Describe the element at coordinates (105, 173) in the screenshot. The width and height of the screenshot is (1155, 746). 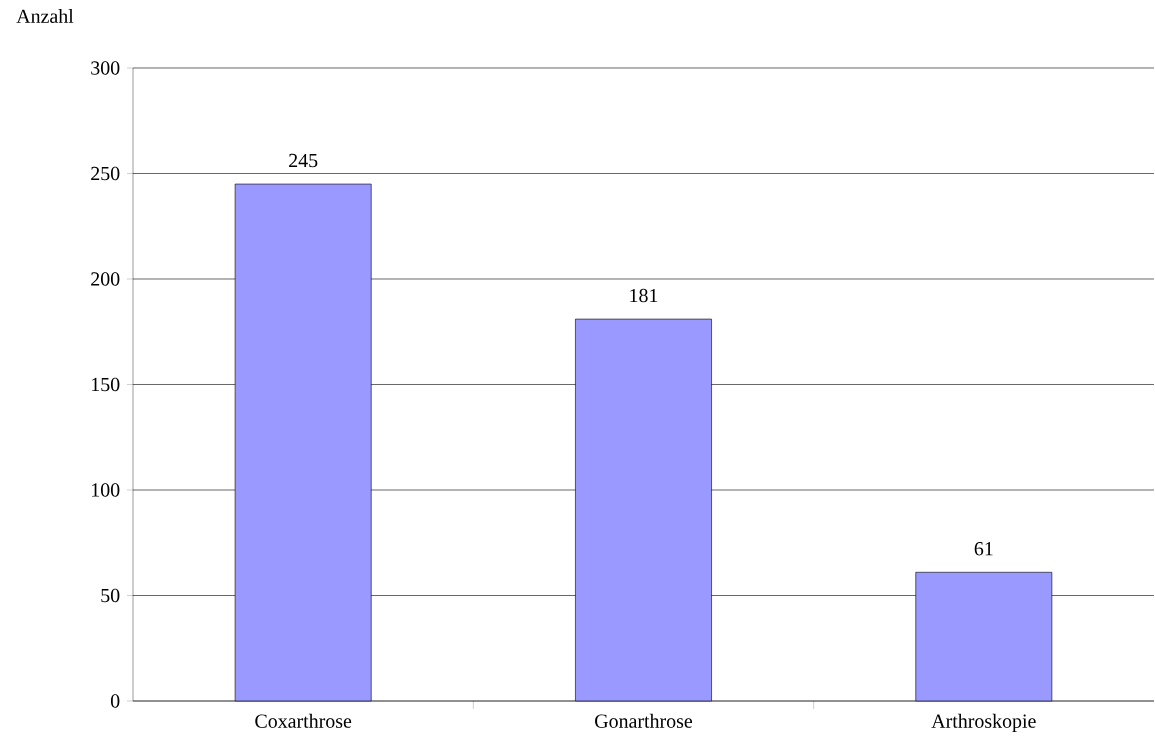
I see `y-tick-label: 250` at that location.